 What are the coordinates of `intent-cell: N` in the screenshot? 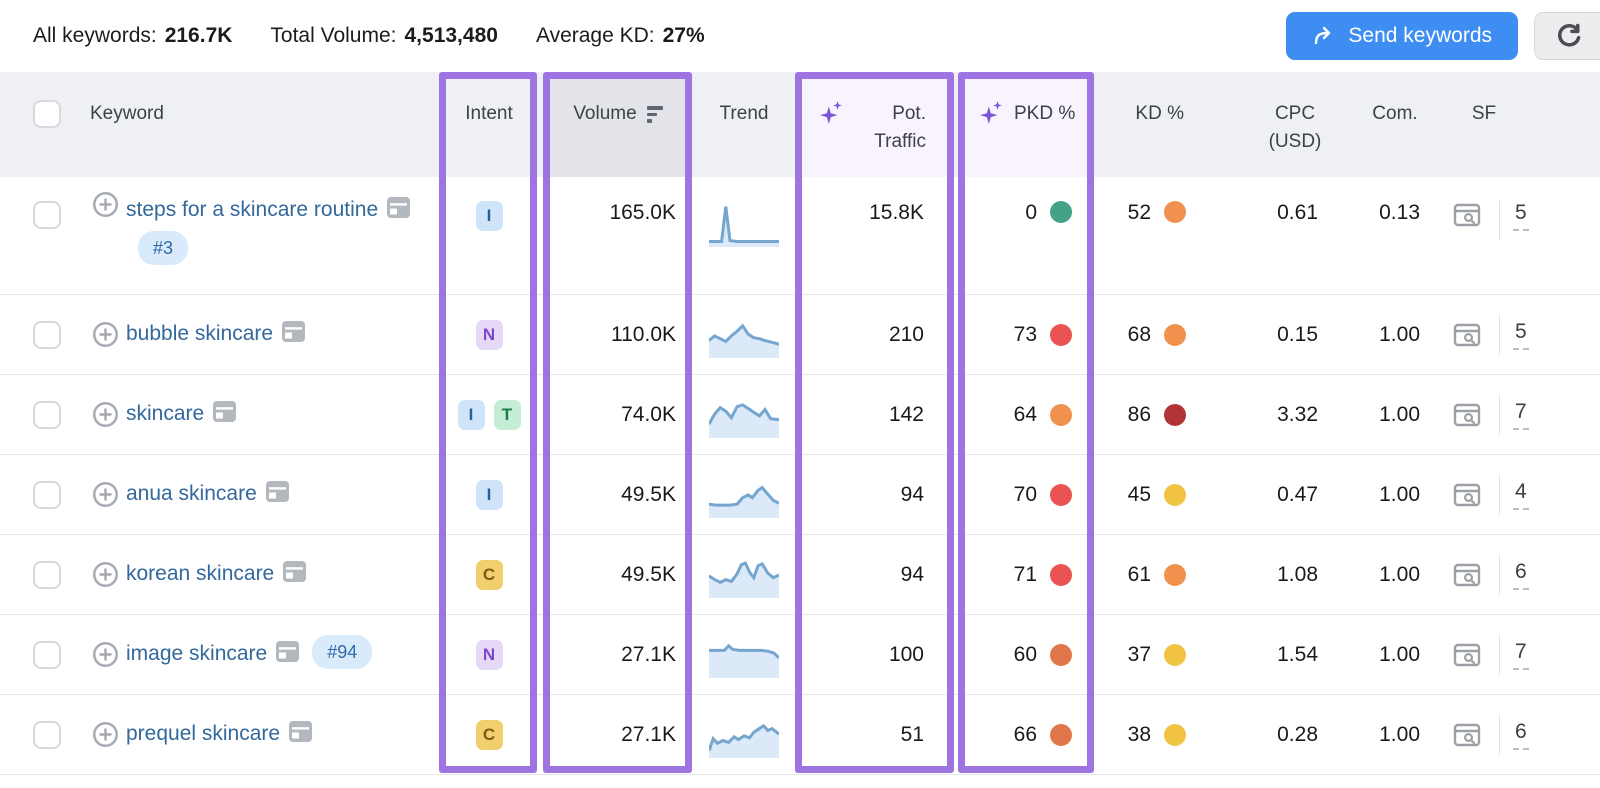 It's located at (489, 334).